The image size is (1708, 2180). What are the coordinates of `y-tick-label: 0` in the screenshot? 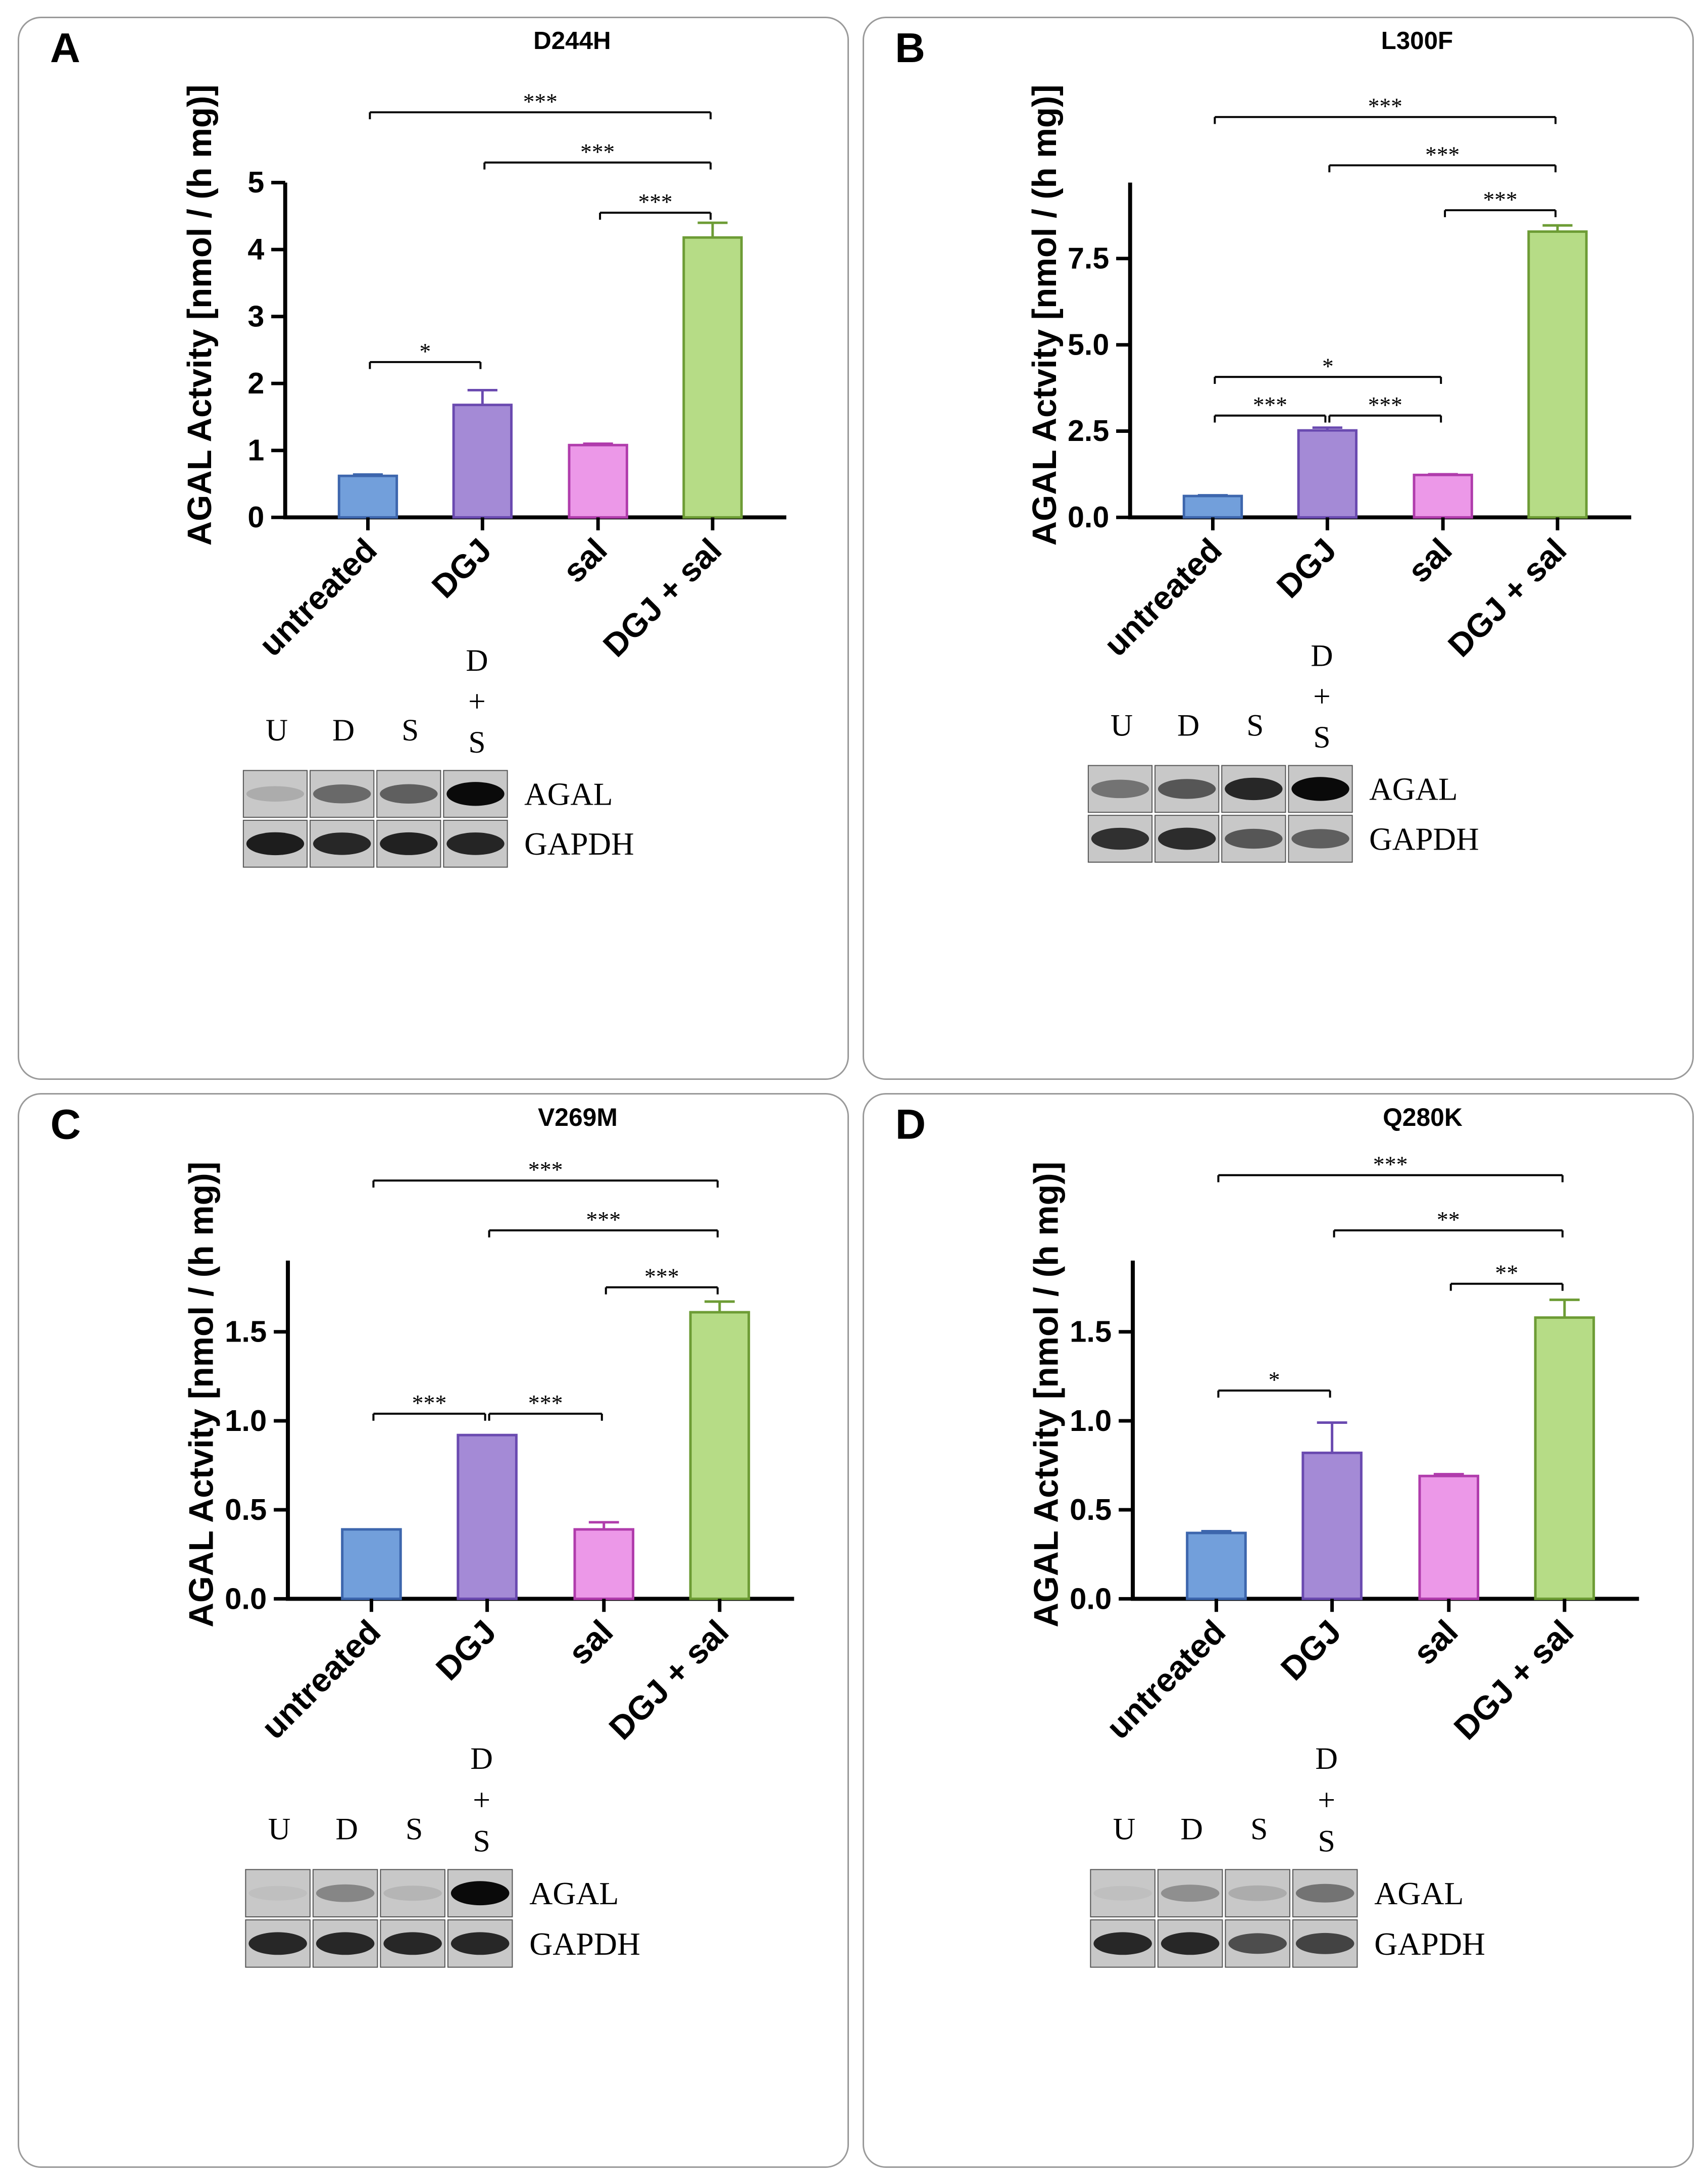 It's located at (255, 517).